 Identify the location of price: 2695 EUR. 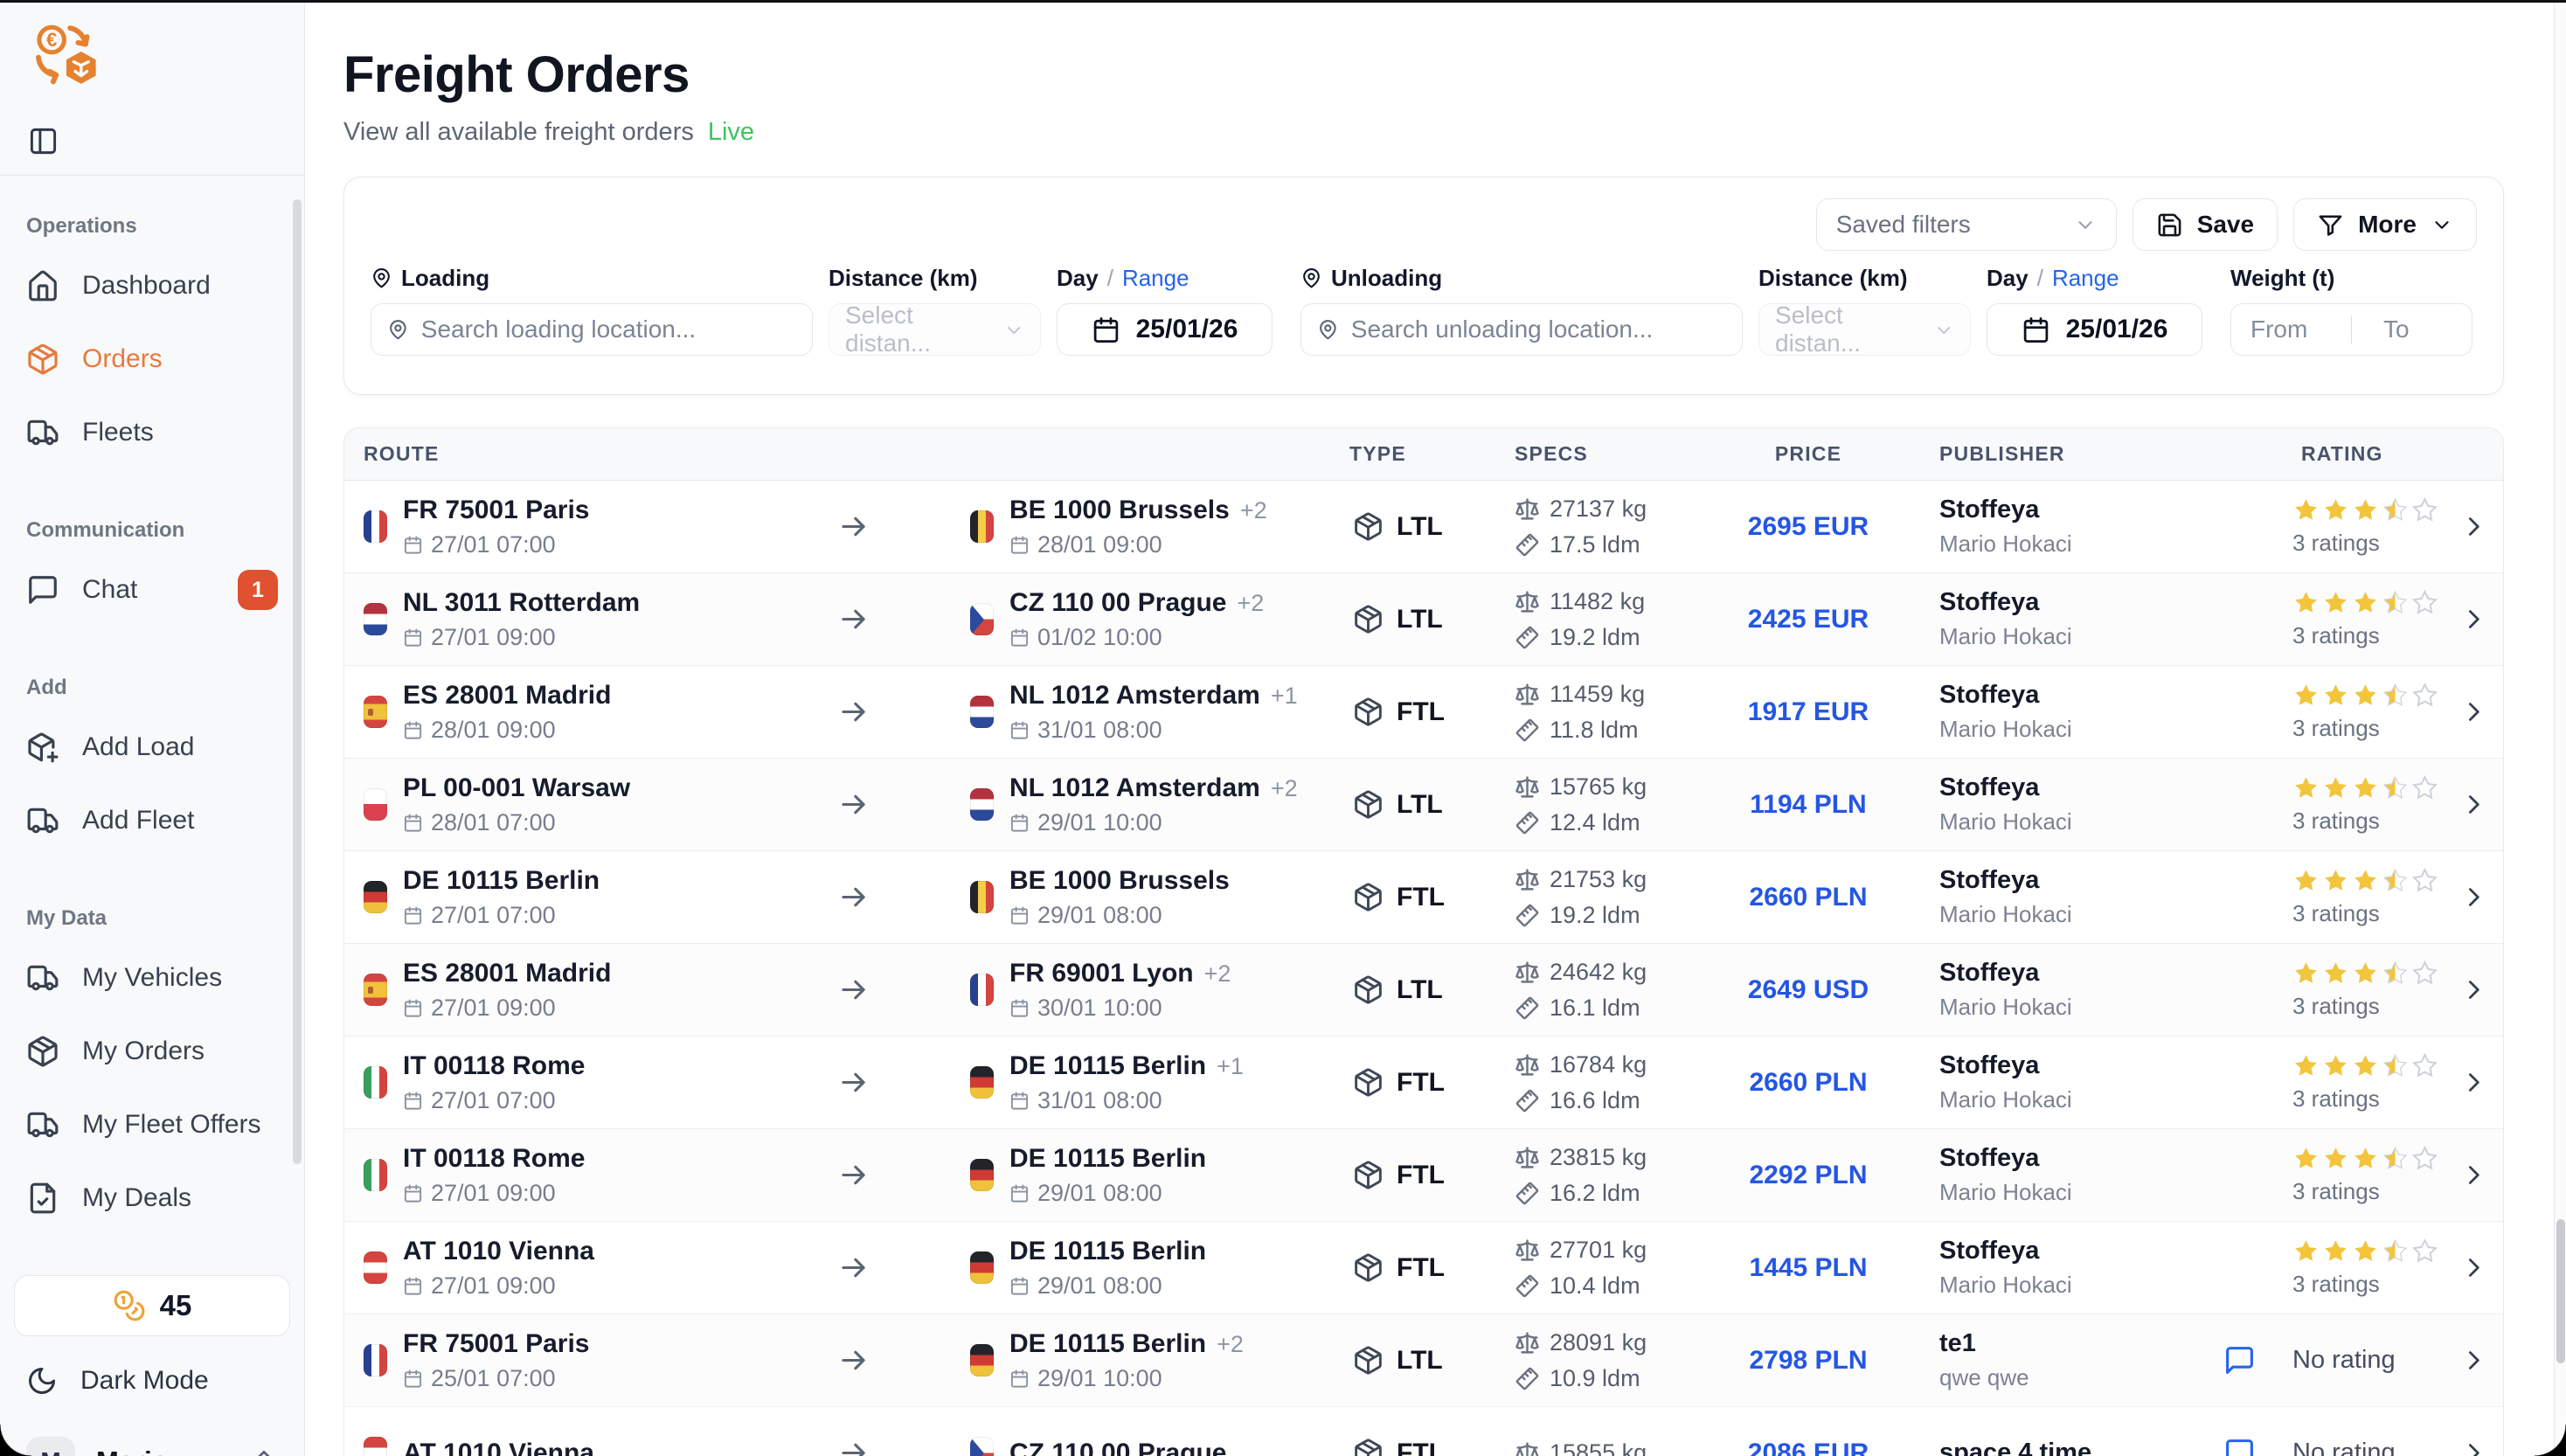
(1808, 526).